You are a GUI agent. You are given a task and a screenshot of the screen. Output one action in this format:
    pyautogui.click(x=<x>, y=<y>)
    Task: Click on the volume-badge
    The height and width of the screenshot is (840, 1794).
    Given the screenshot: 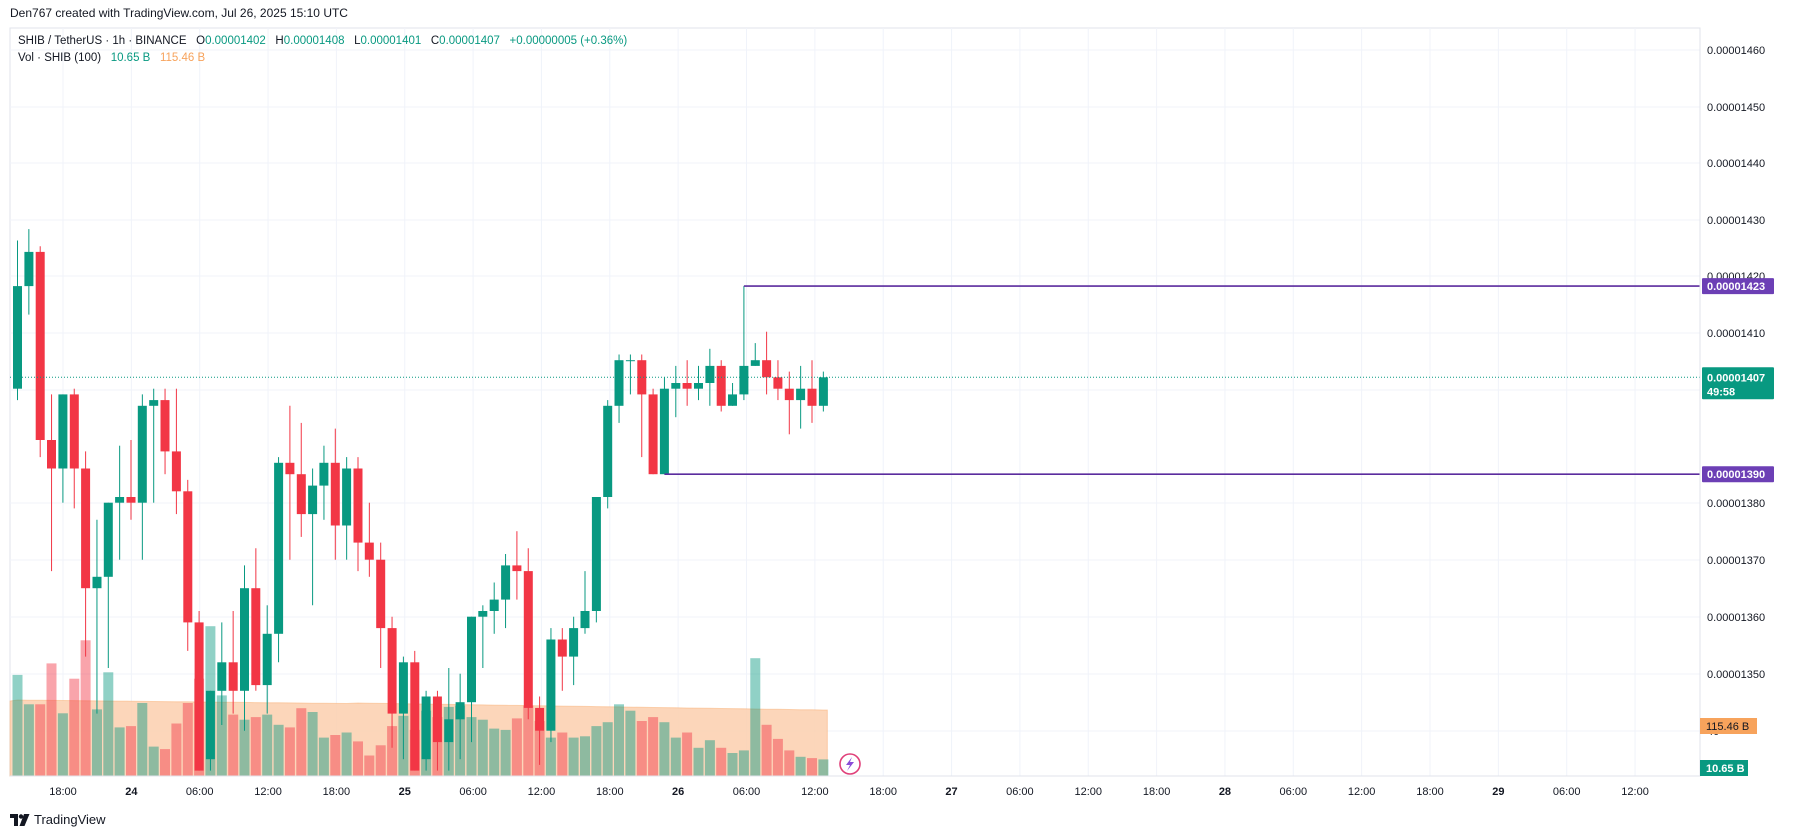 What is the action you would take?
    pyautogui.click(x=1724, y=768)
    